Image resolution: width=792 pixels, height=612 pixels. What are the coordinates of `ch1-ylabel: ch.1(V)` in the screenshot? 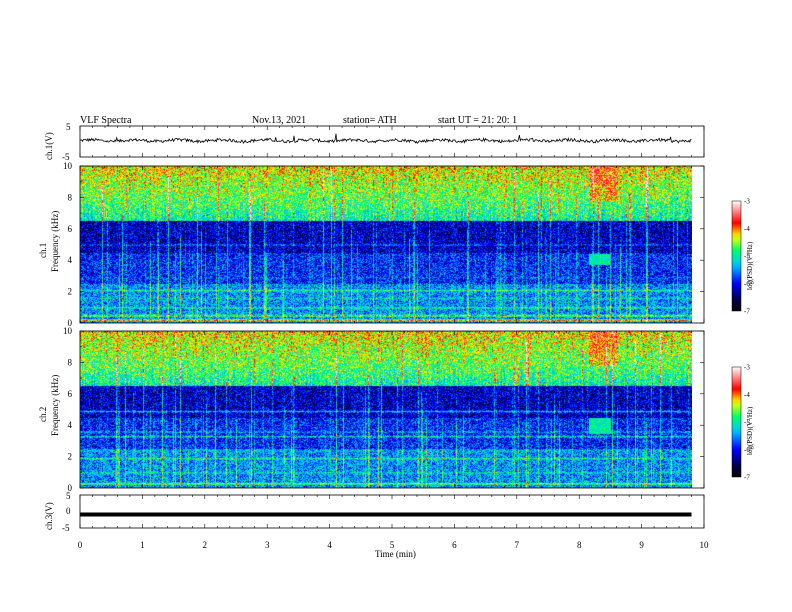 It's located at (49, 146).